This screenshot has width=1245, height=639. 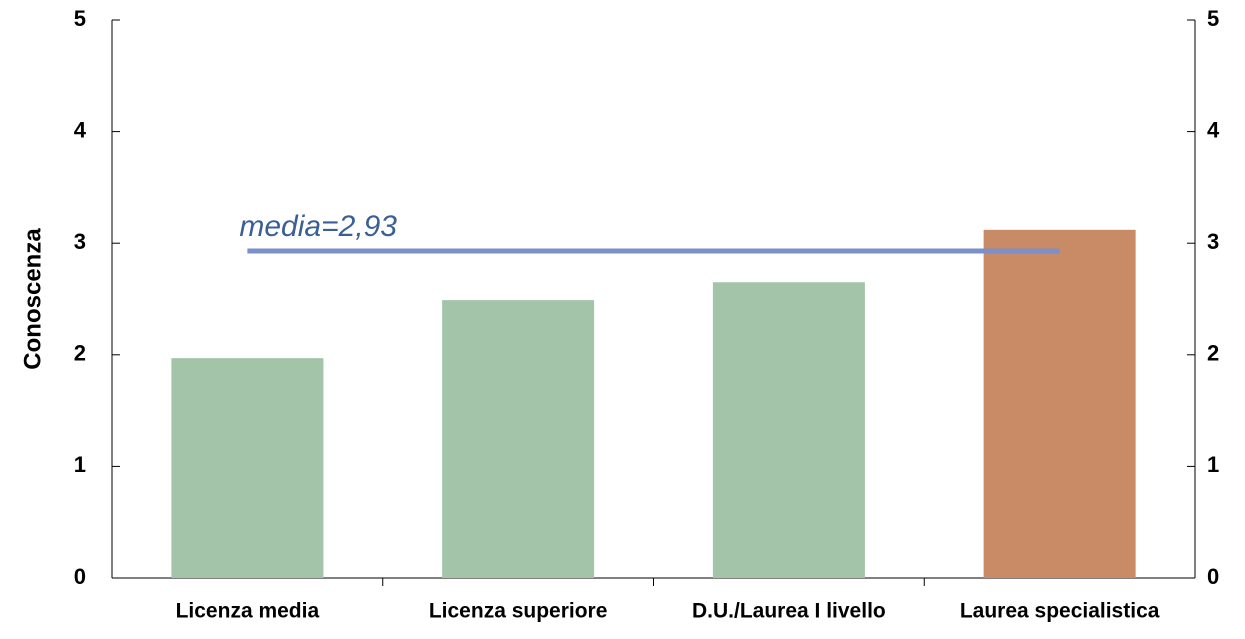 What do you see at coordinates (80, 464) in the screenshot?
I see `y-tick-label: 1` at bounding box center [80, 464].